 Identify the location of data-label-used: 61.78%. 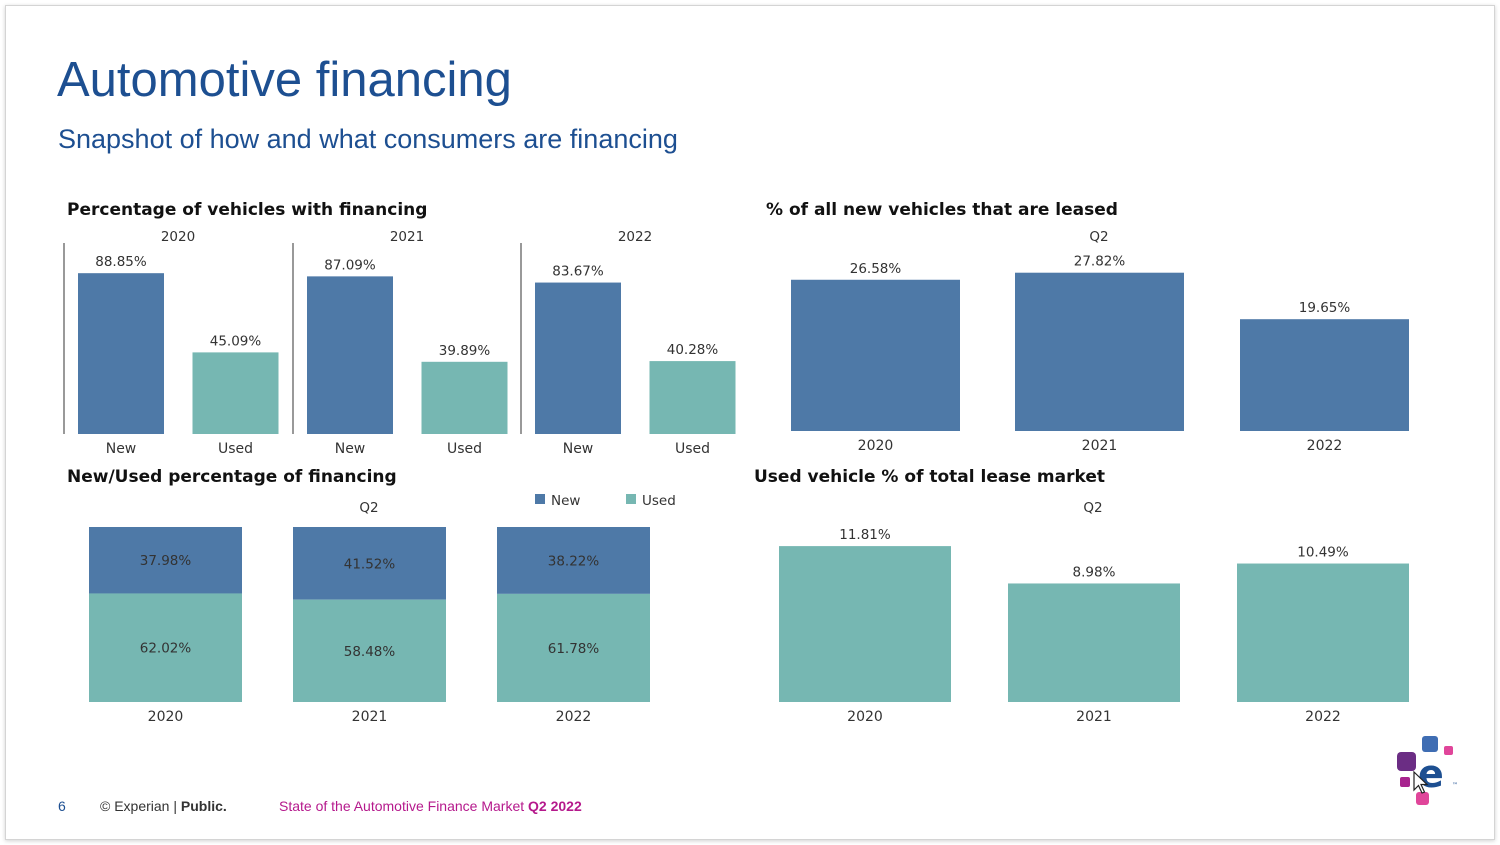
(574, 649).